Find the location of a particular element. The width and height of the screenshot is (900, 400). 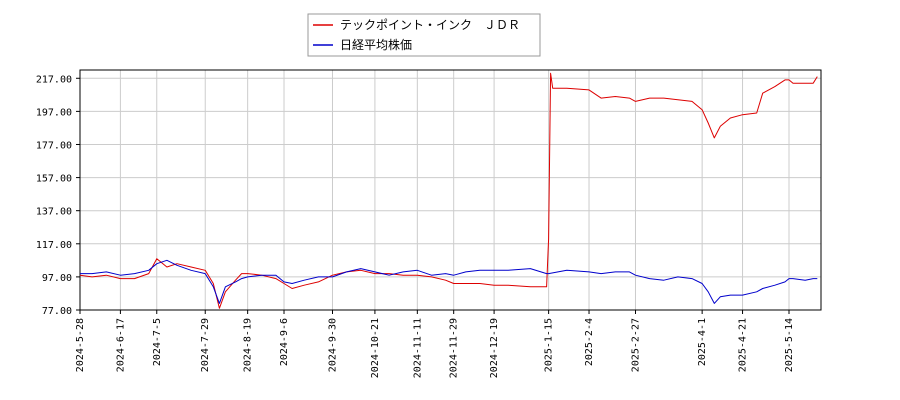

y-tick-label: 177.00 is located at coordinates (54, 145).